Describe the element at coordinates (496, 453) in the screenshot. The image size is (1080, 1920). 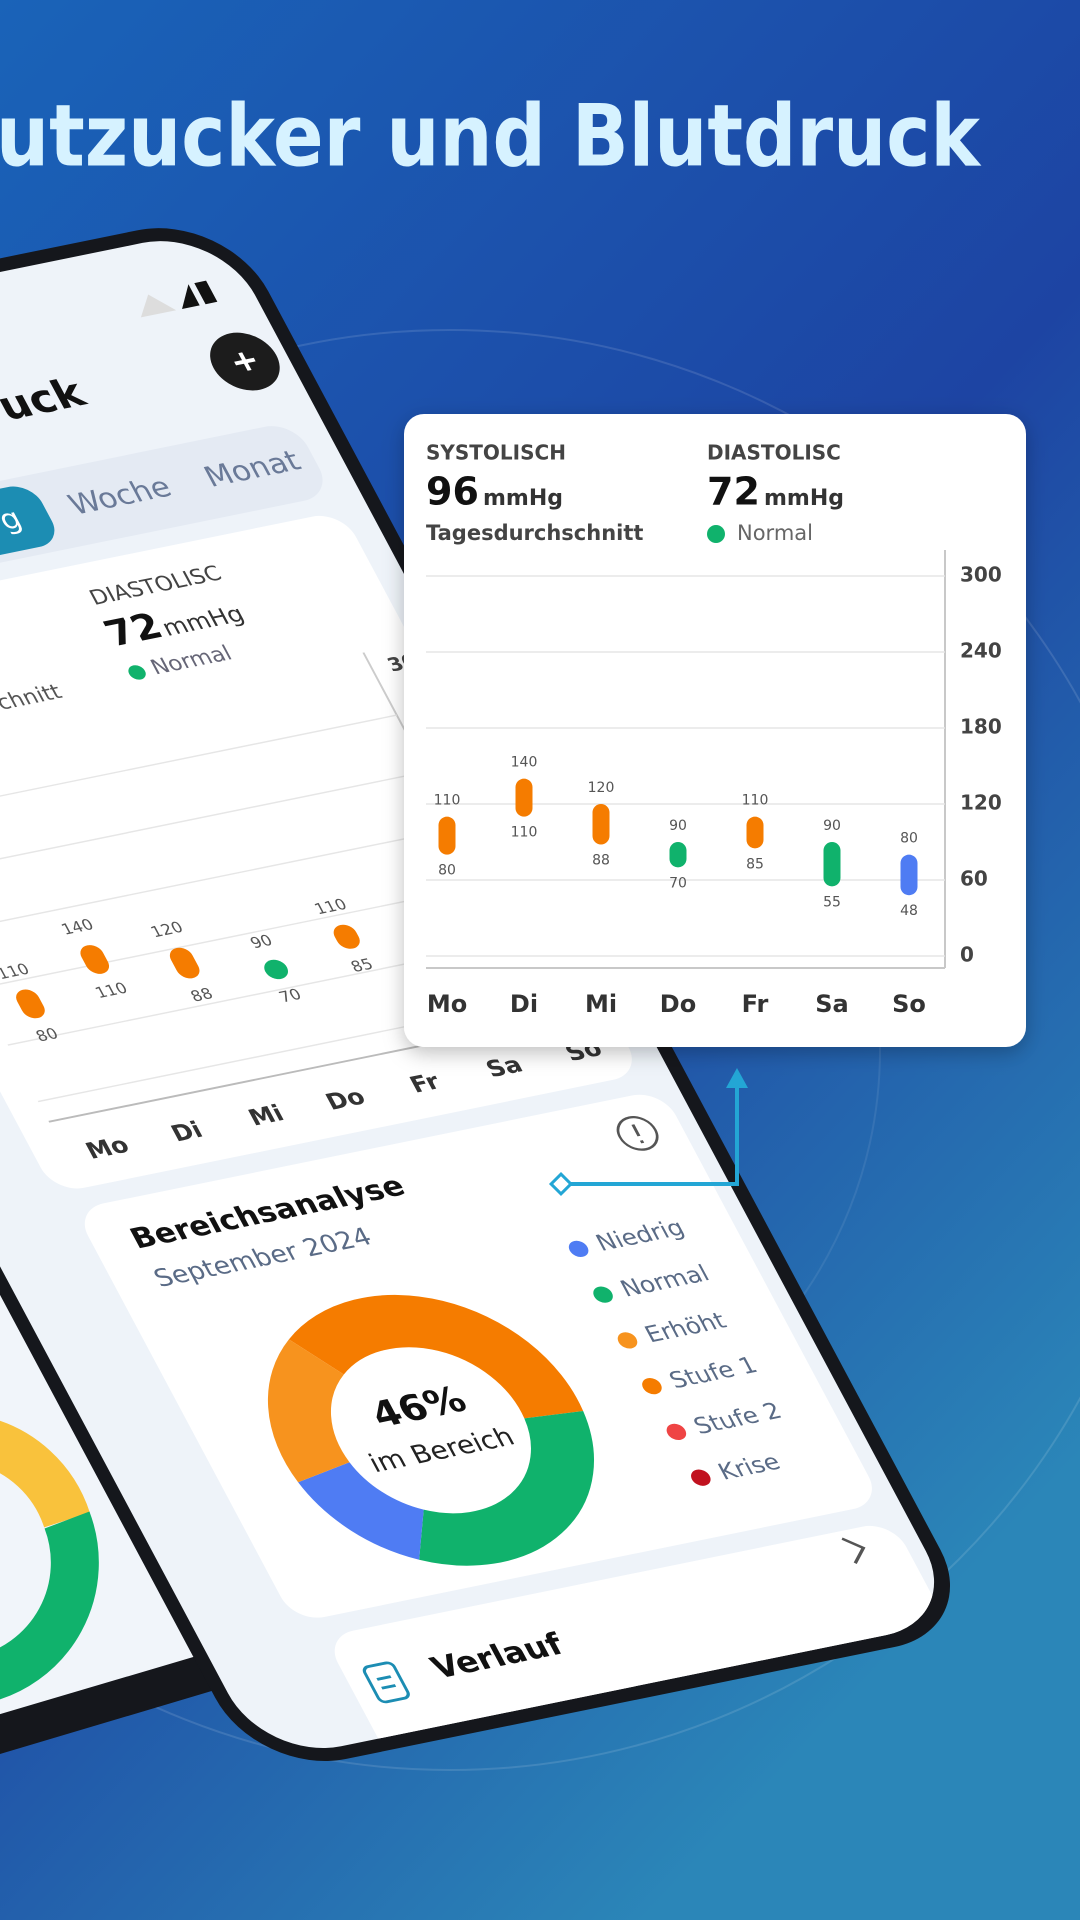
I see `systolic-label: SYSTOLISCH` at that location.